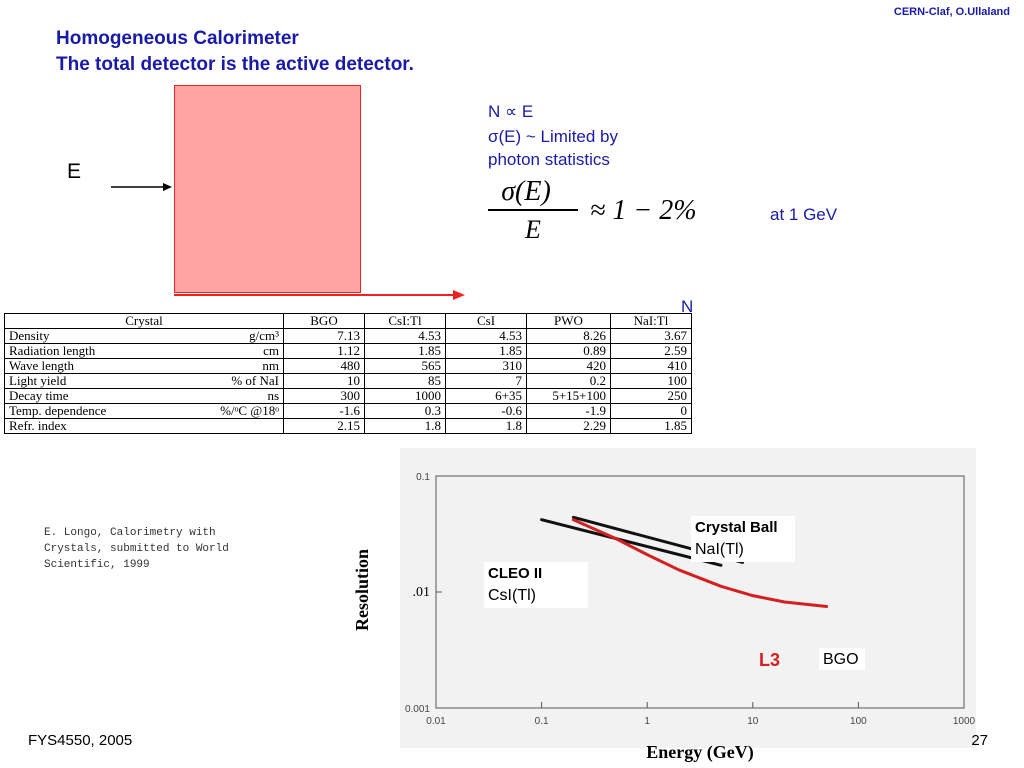 The width and height of the screenshot is (1024, 768). I want to click on value-cell: -1.9, so click(568, 411).